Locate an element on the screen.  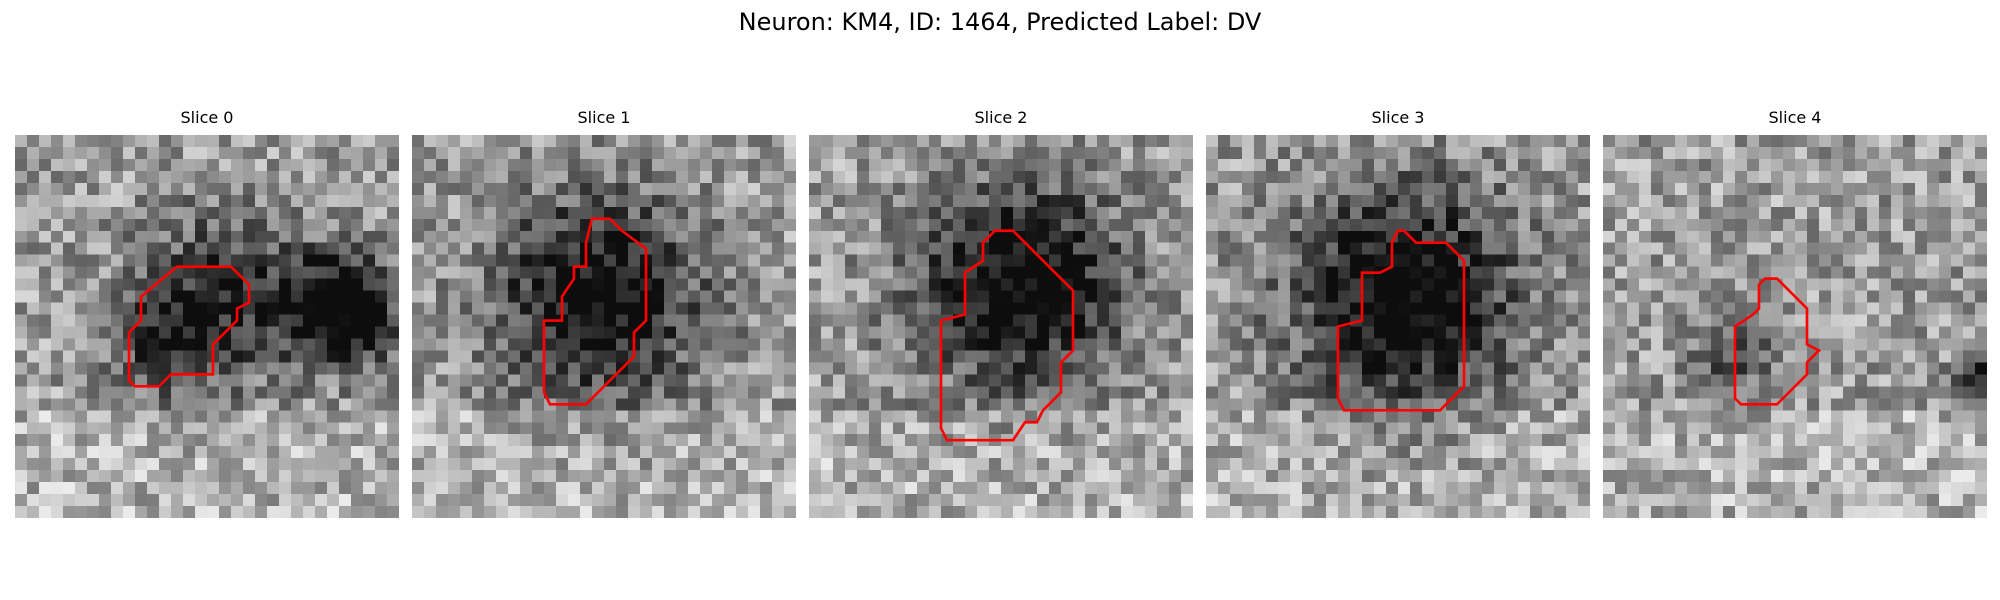
slice-title: Slice 2 is located at coordinates (1001, 117).